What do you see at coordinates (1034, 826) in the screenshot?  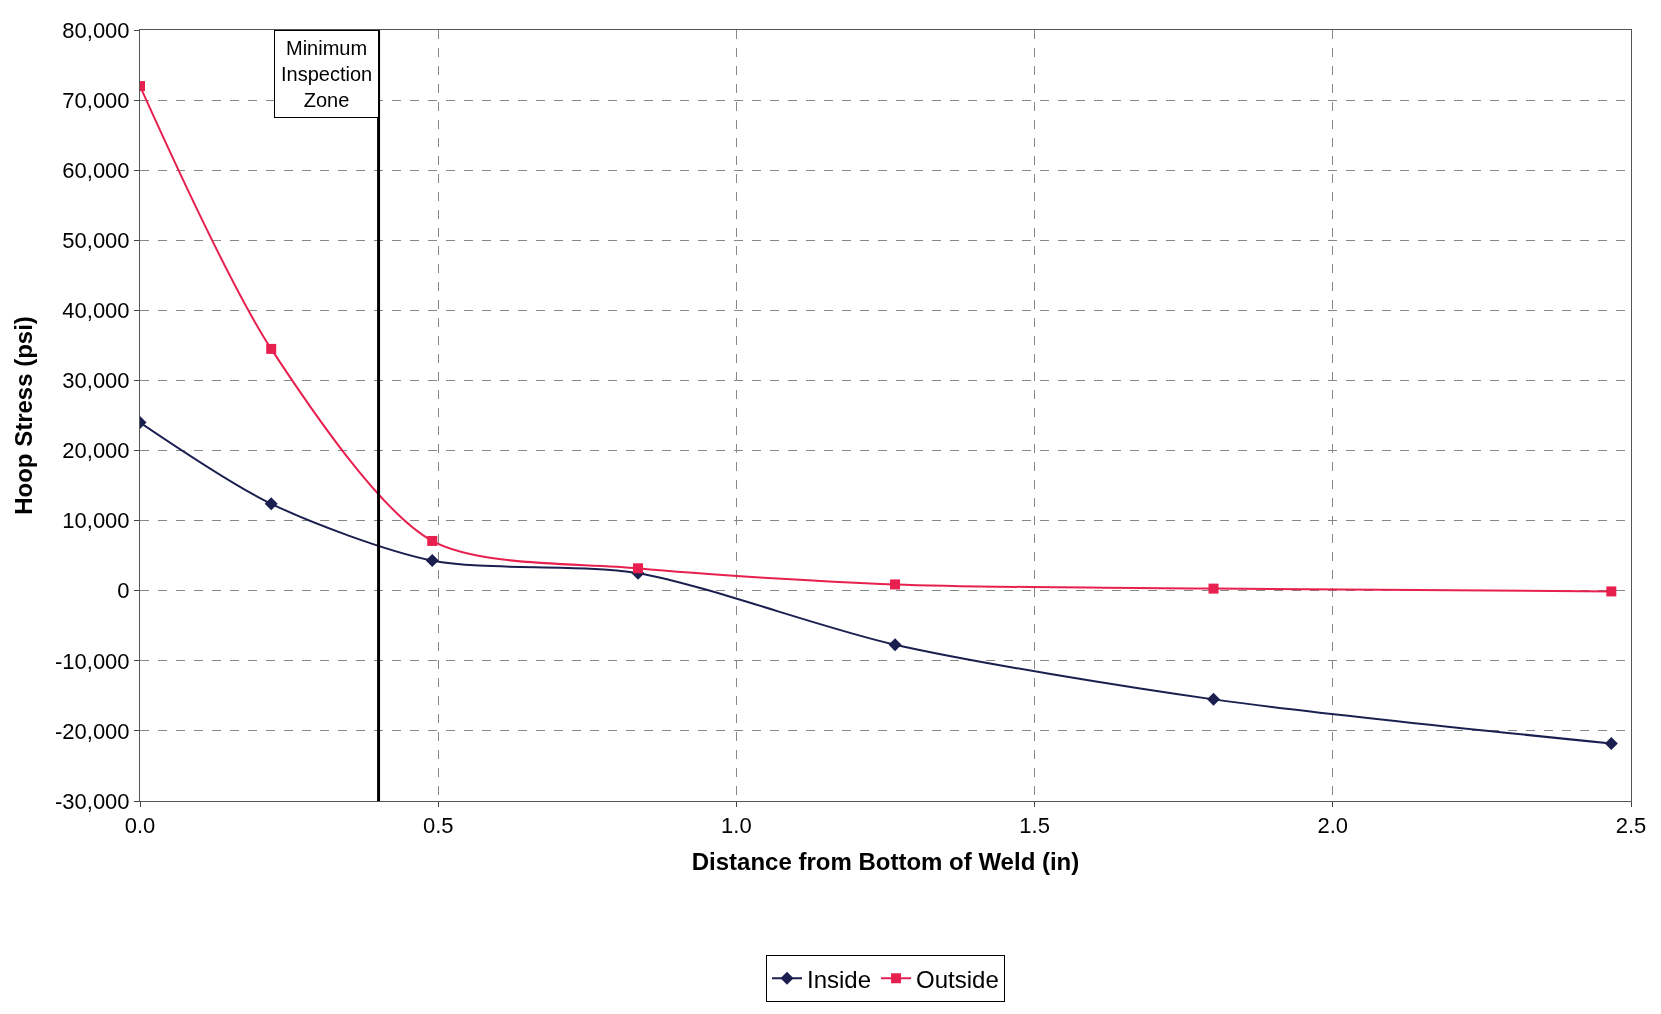 I see `x-tick-label: 1.5` at bounding box center [1034, 826].